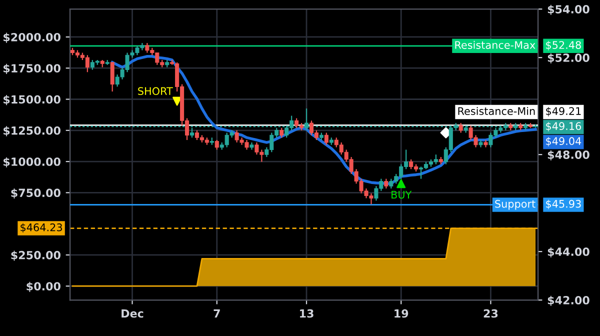  What do you see at coordinates (563, 205) in the screenshot?
I see `text: $45.93` at bounding box center [563, 205].